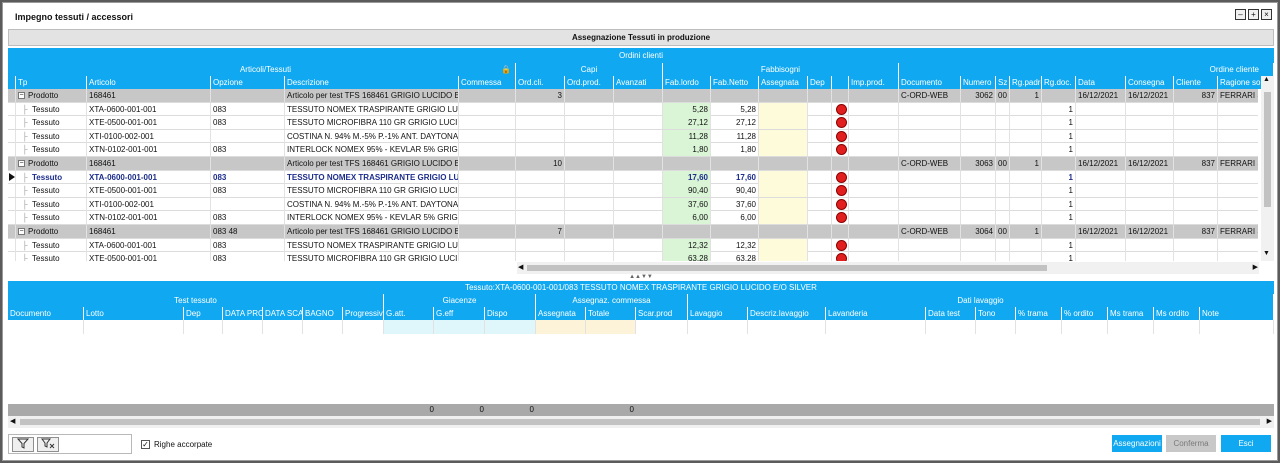 The height and width of the screenshot is (463, 1280). What do you see at coordinates (735, 109) in the screenshot?
I see `cell-fab-netto: 5,28` at bounding box center [735, 109].